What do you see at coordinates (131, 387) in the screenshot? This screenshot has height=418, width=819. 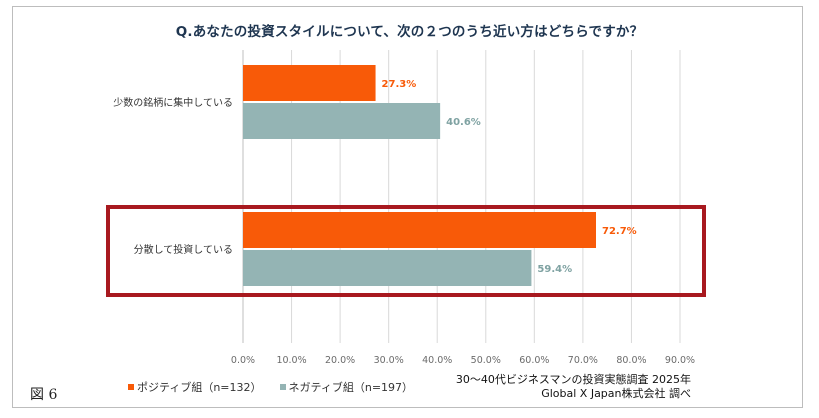 I see `legend-swatch-positive` at bounding box center [131, 387].